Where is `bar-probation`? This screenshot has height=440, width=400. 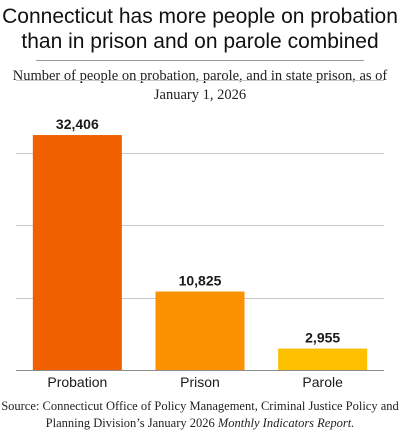
bar-probation is located at coordinates (77, 252).